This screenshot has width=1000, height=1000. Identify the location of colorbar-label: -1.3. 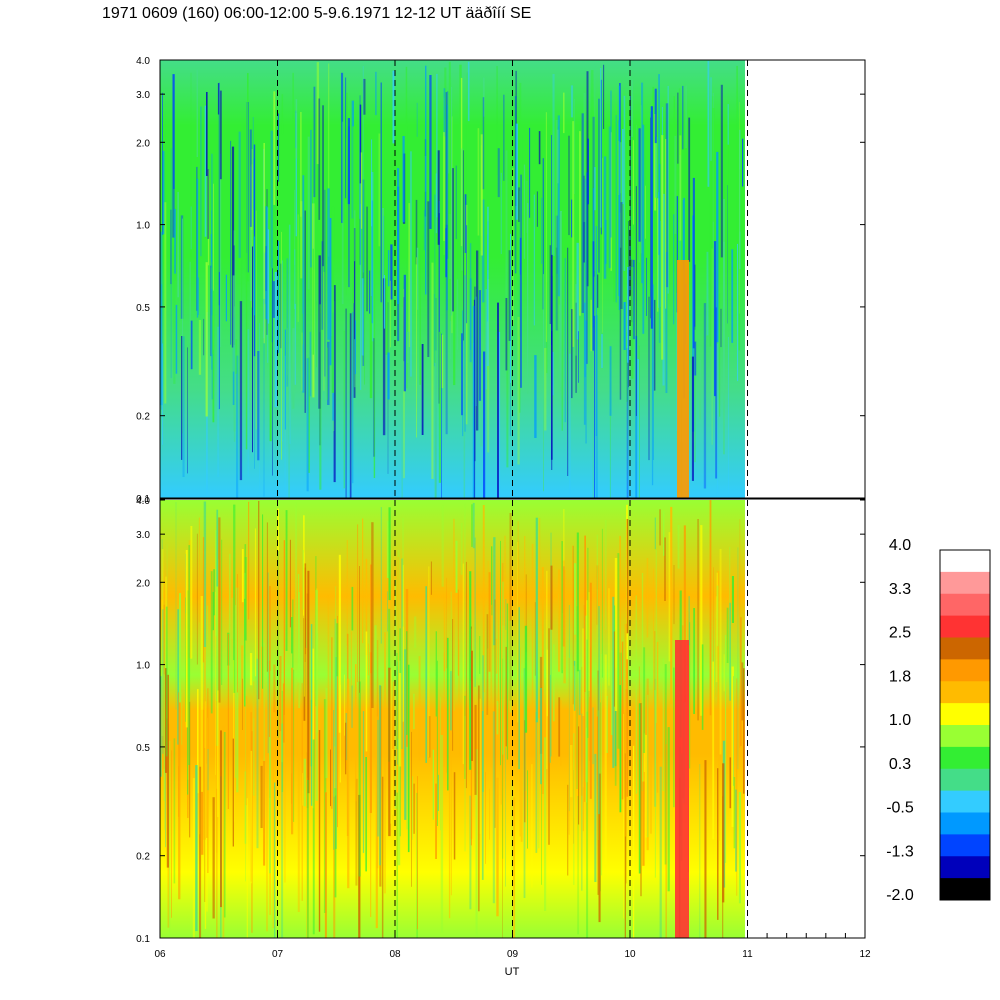
(900, 851).